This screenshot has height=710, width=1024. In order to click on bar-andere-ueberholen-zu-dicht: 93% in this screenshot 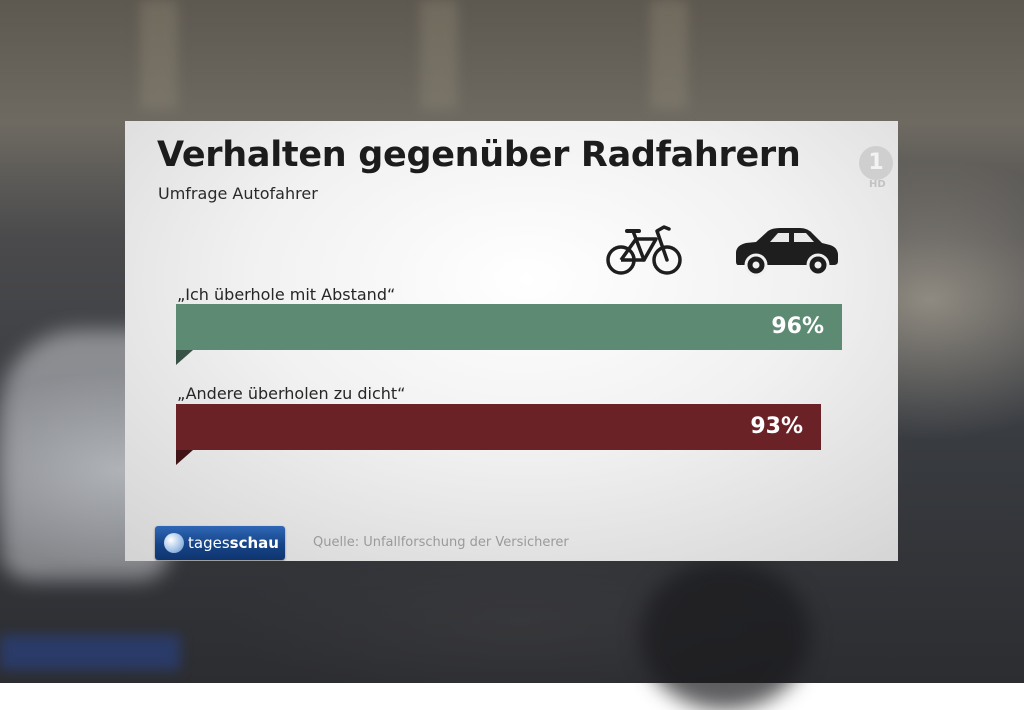, I will do `click(498, 427)`.